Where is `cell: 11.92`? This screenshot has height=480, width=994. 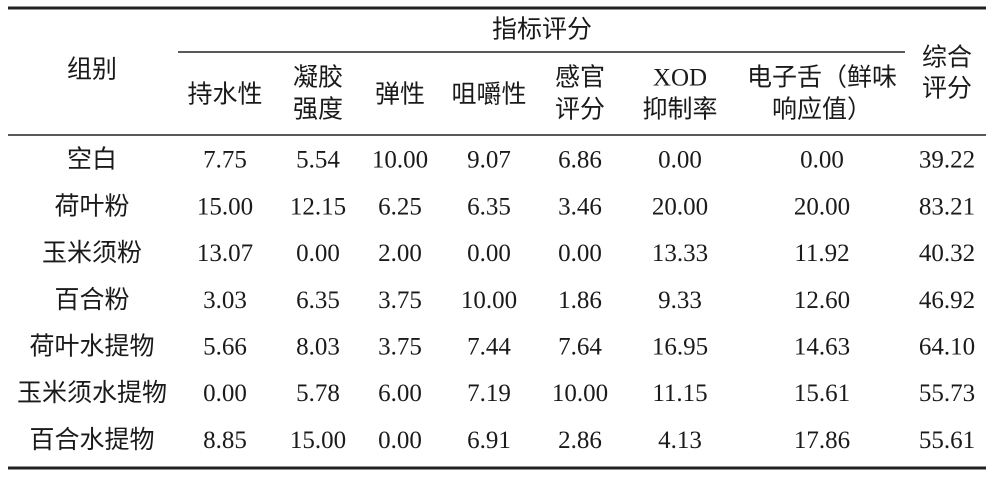 cell: 11.92 is located at coordinates (821, 253).